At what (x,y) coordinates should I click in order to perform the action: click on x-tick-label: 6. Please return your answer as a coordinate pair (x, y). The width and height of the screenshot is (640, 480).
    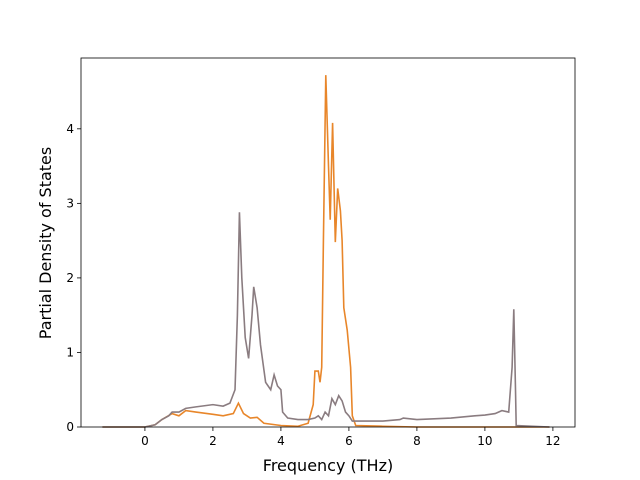
    Looking at the image, I should click on (349, 441).